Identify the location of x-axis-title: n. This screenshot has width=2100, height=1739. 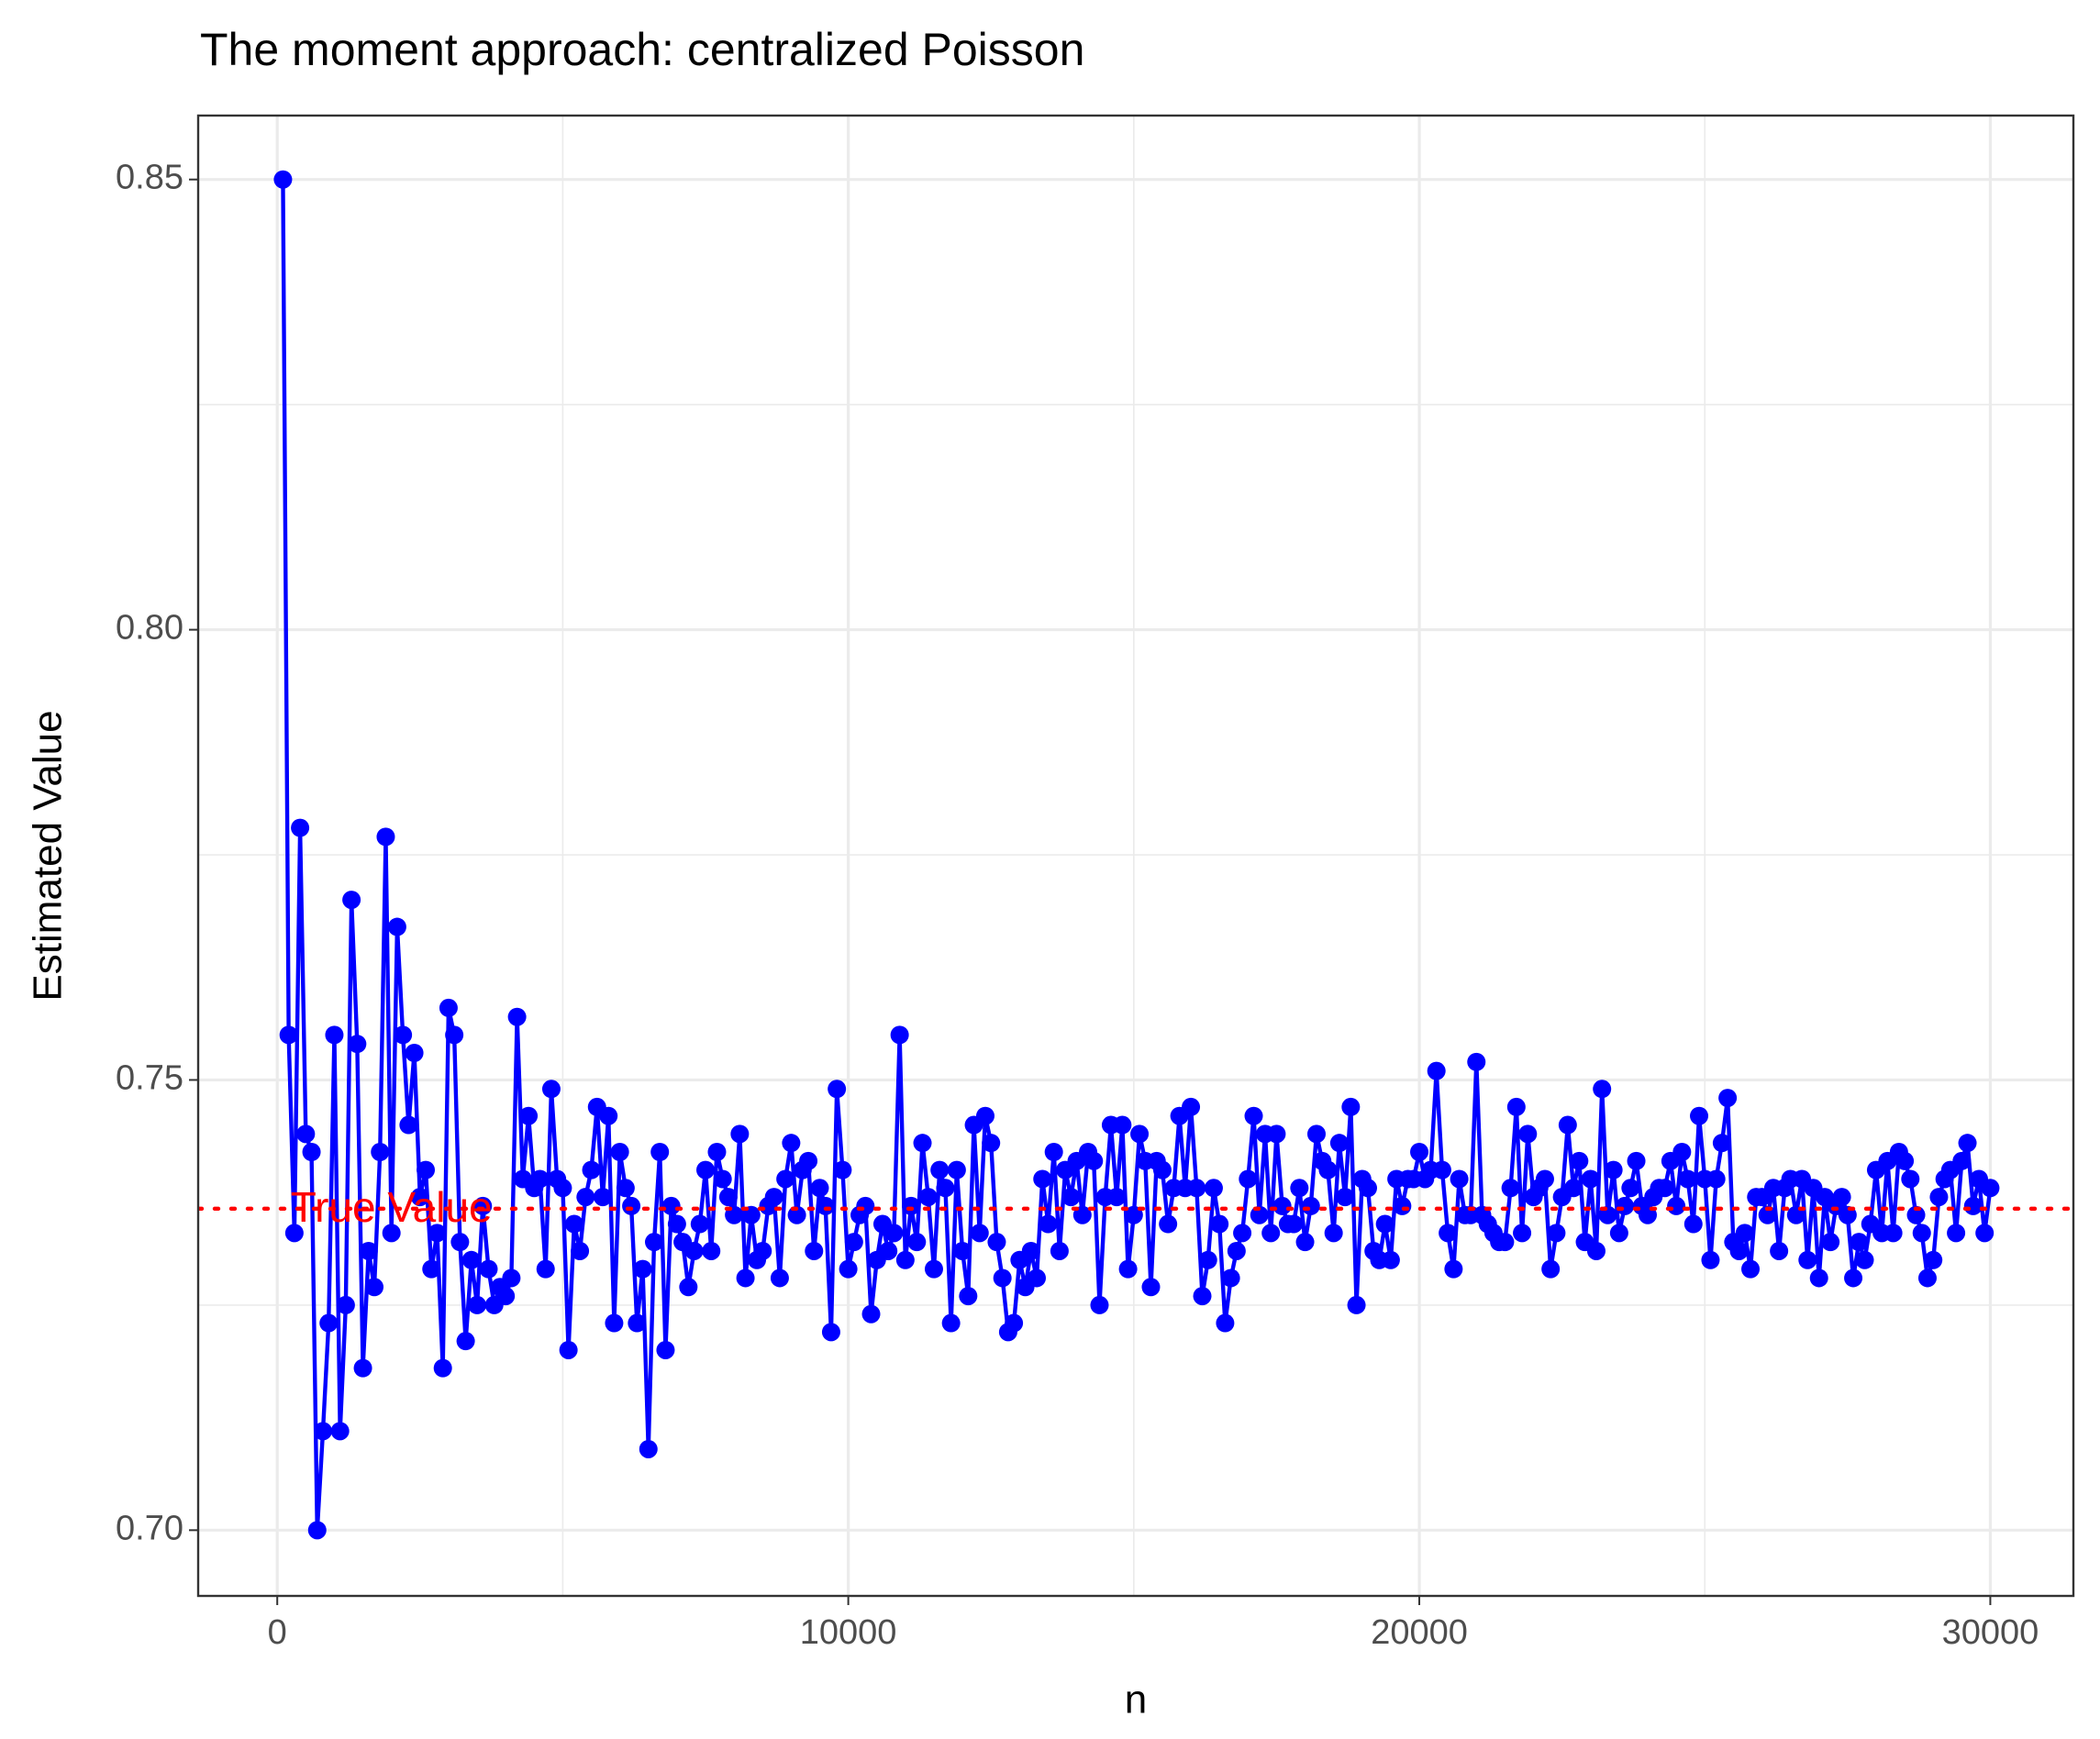
(1136, 1700).